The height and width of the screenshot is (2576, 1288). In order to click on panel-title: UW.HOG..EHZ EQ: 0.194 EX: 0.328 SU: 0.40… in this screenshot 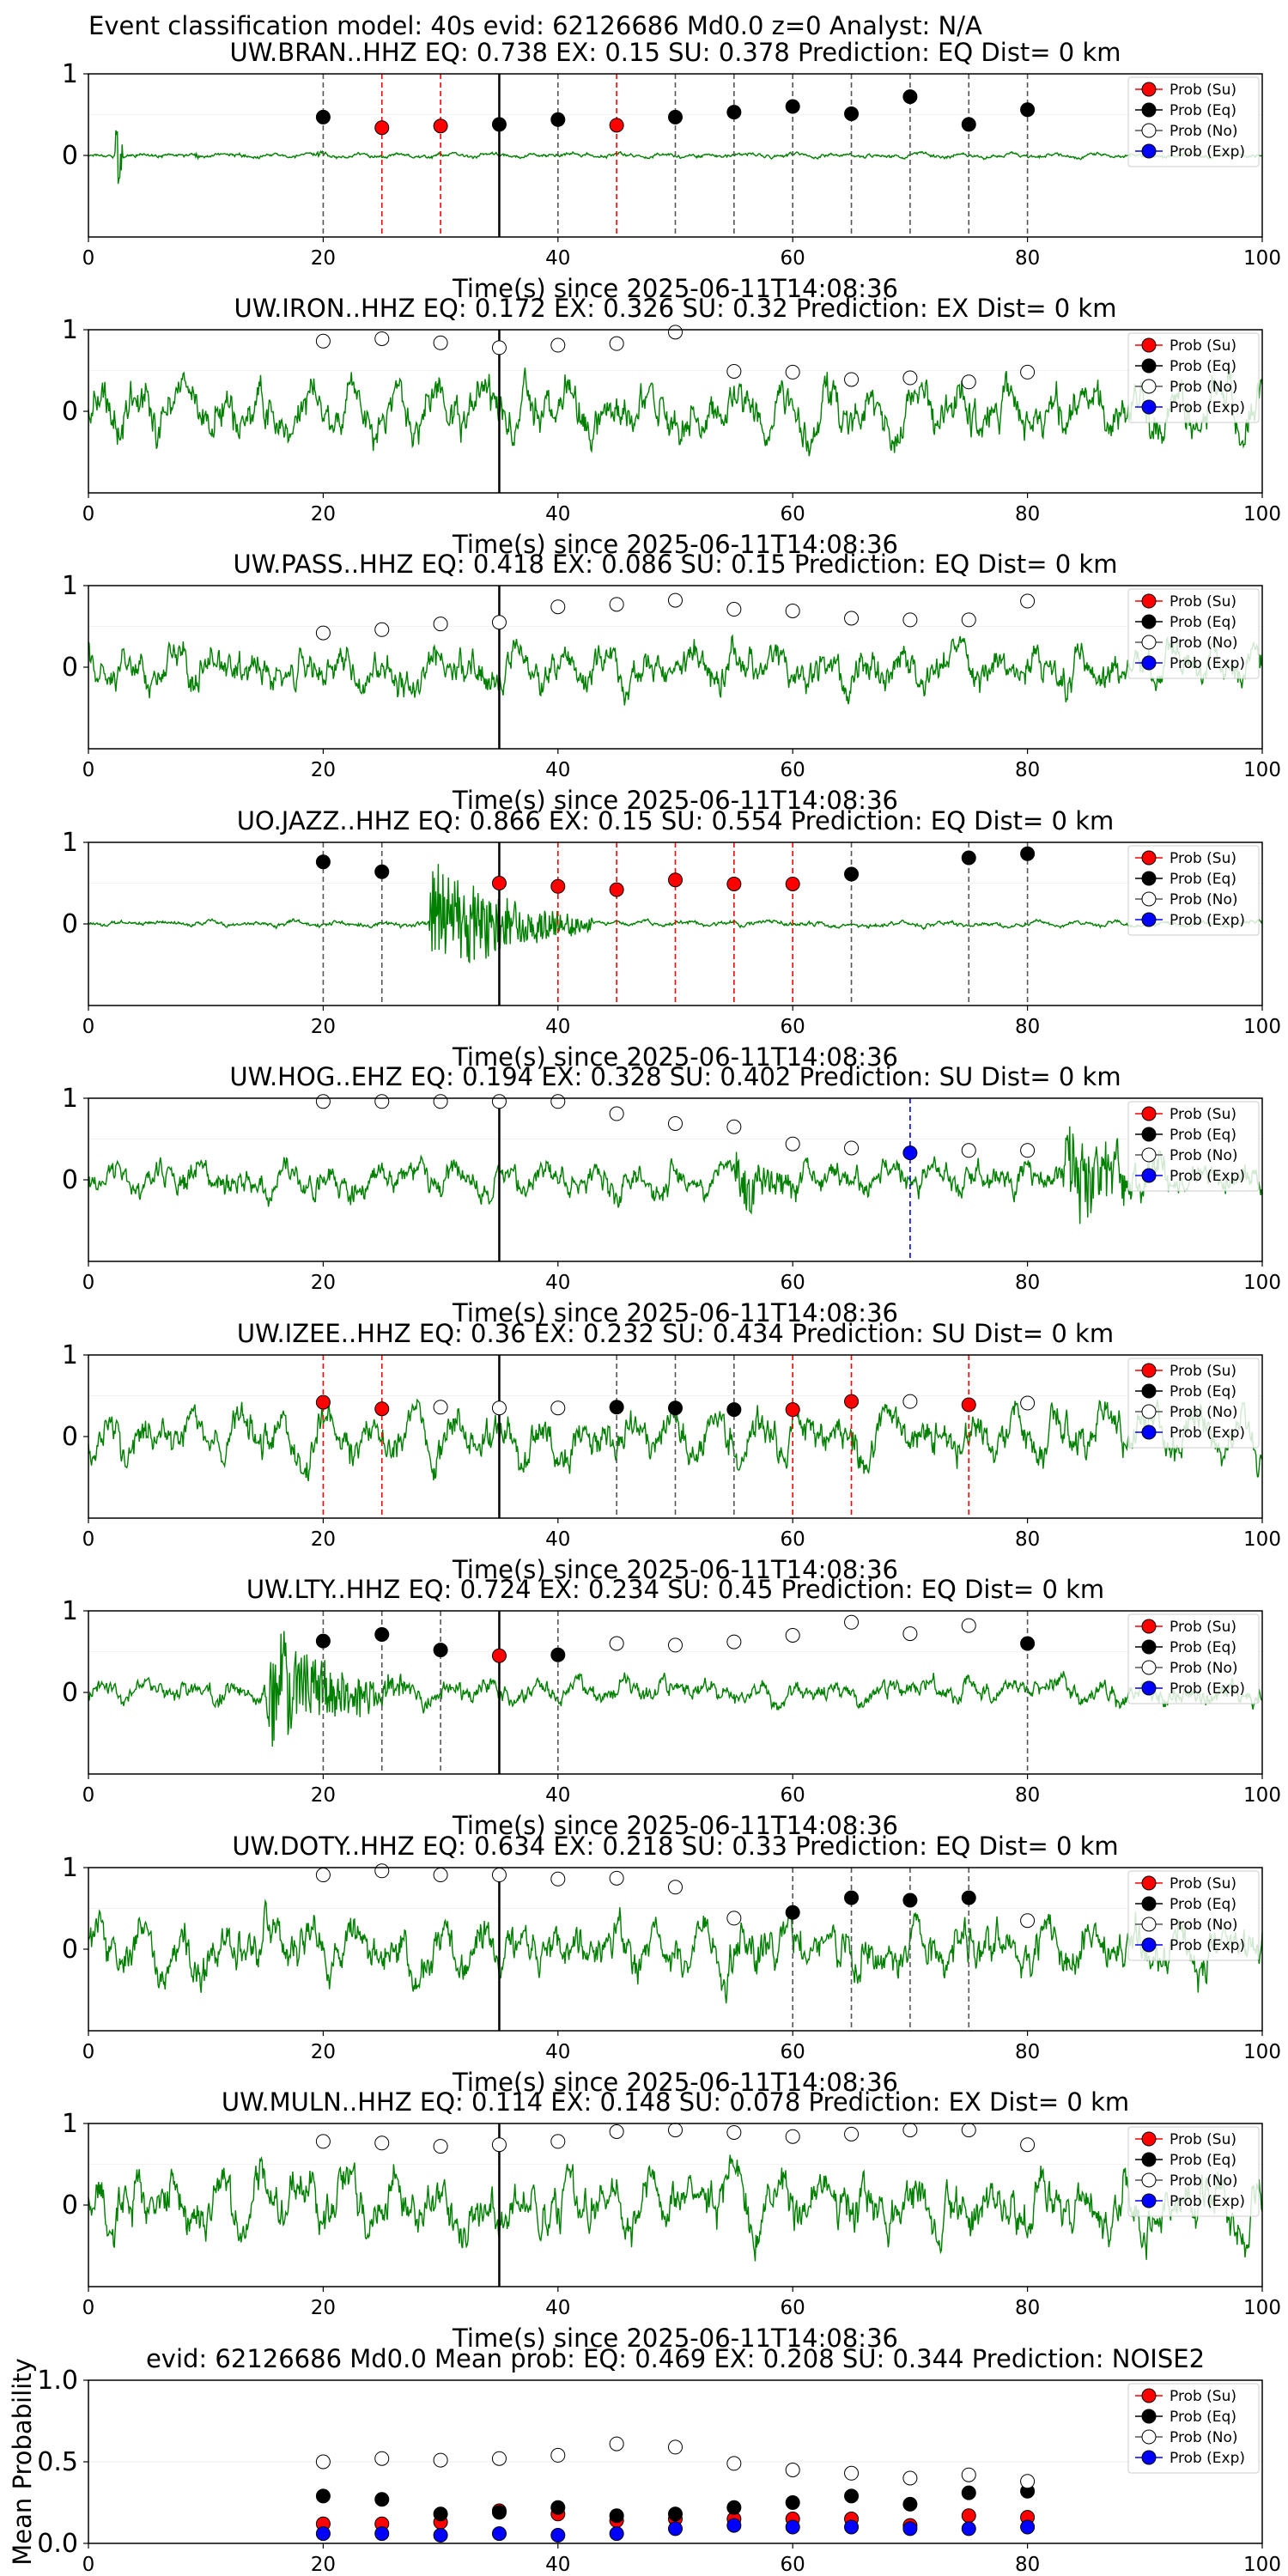, I will do `click(675, 1076)`.